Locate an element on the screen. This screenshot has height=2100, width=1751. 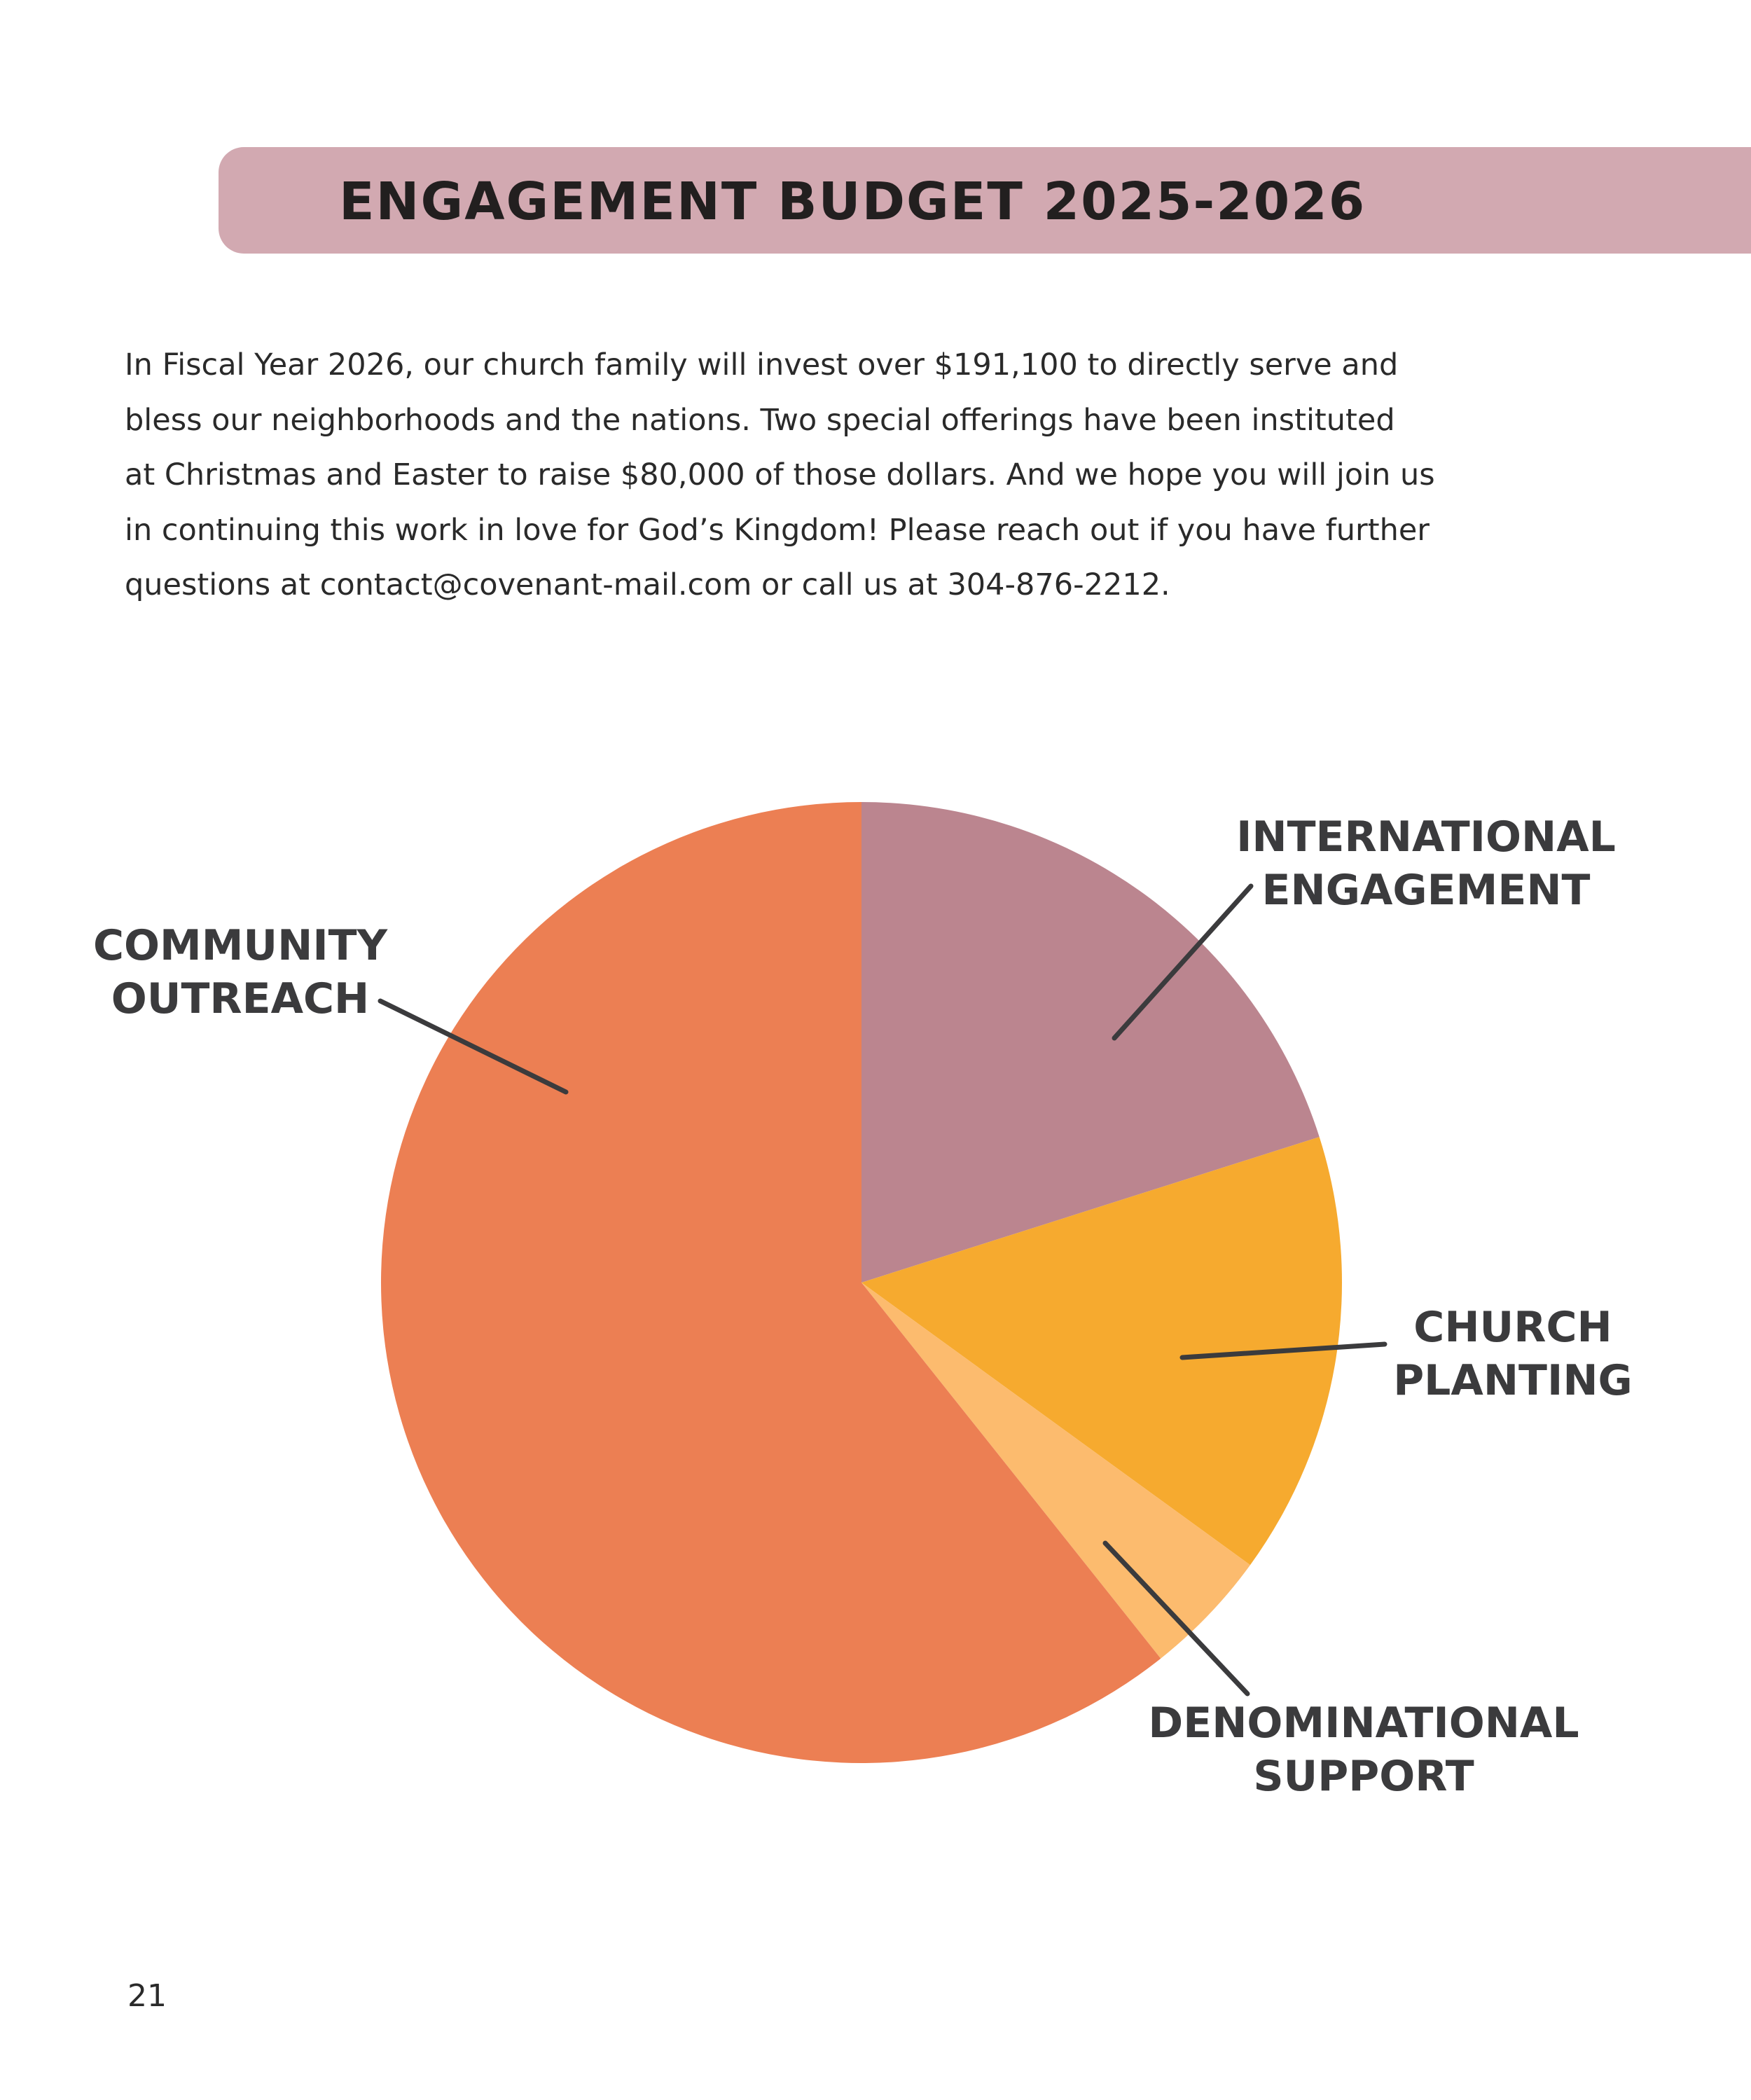
leader-line-community-outreach is located at coordinates (474, 1046).